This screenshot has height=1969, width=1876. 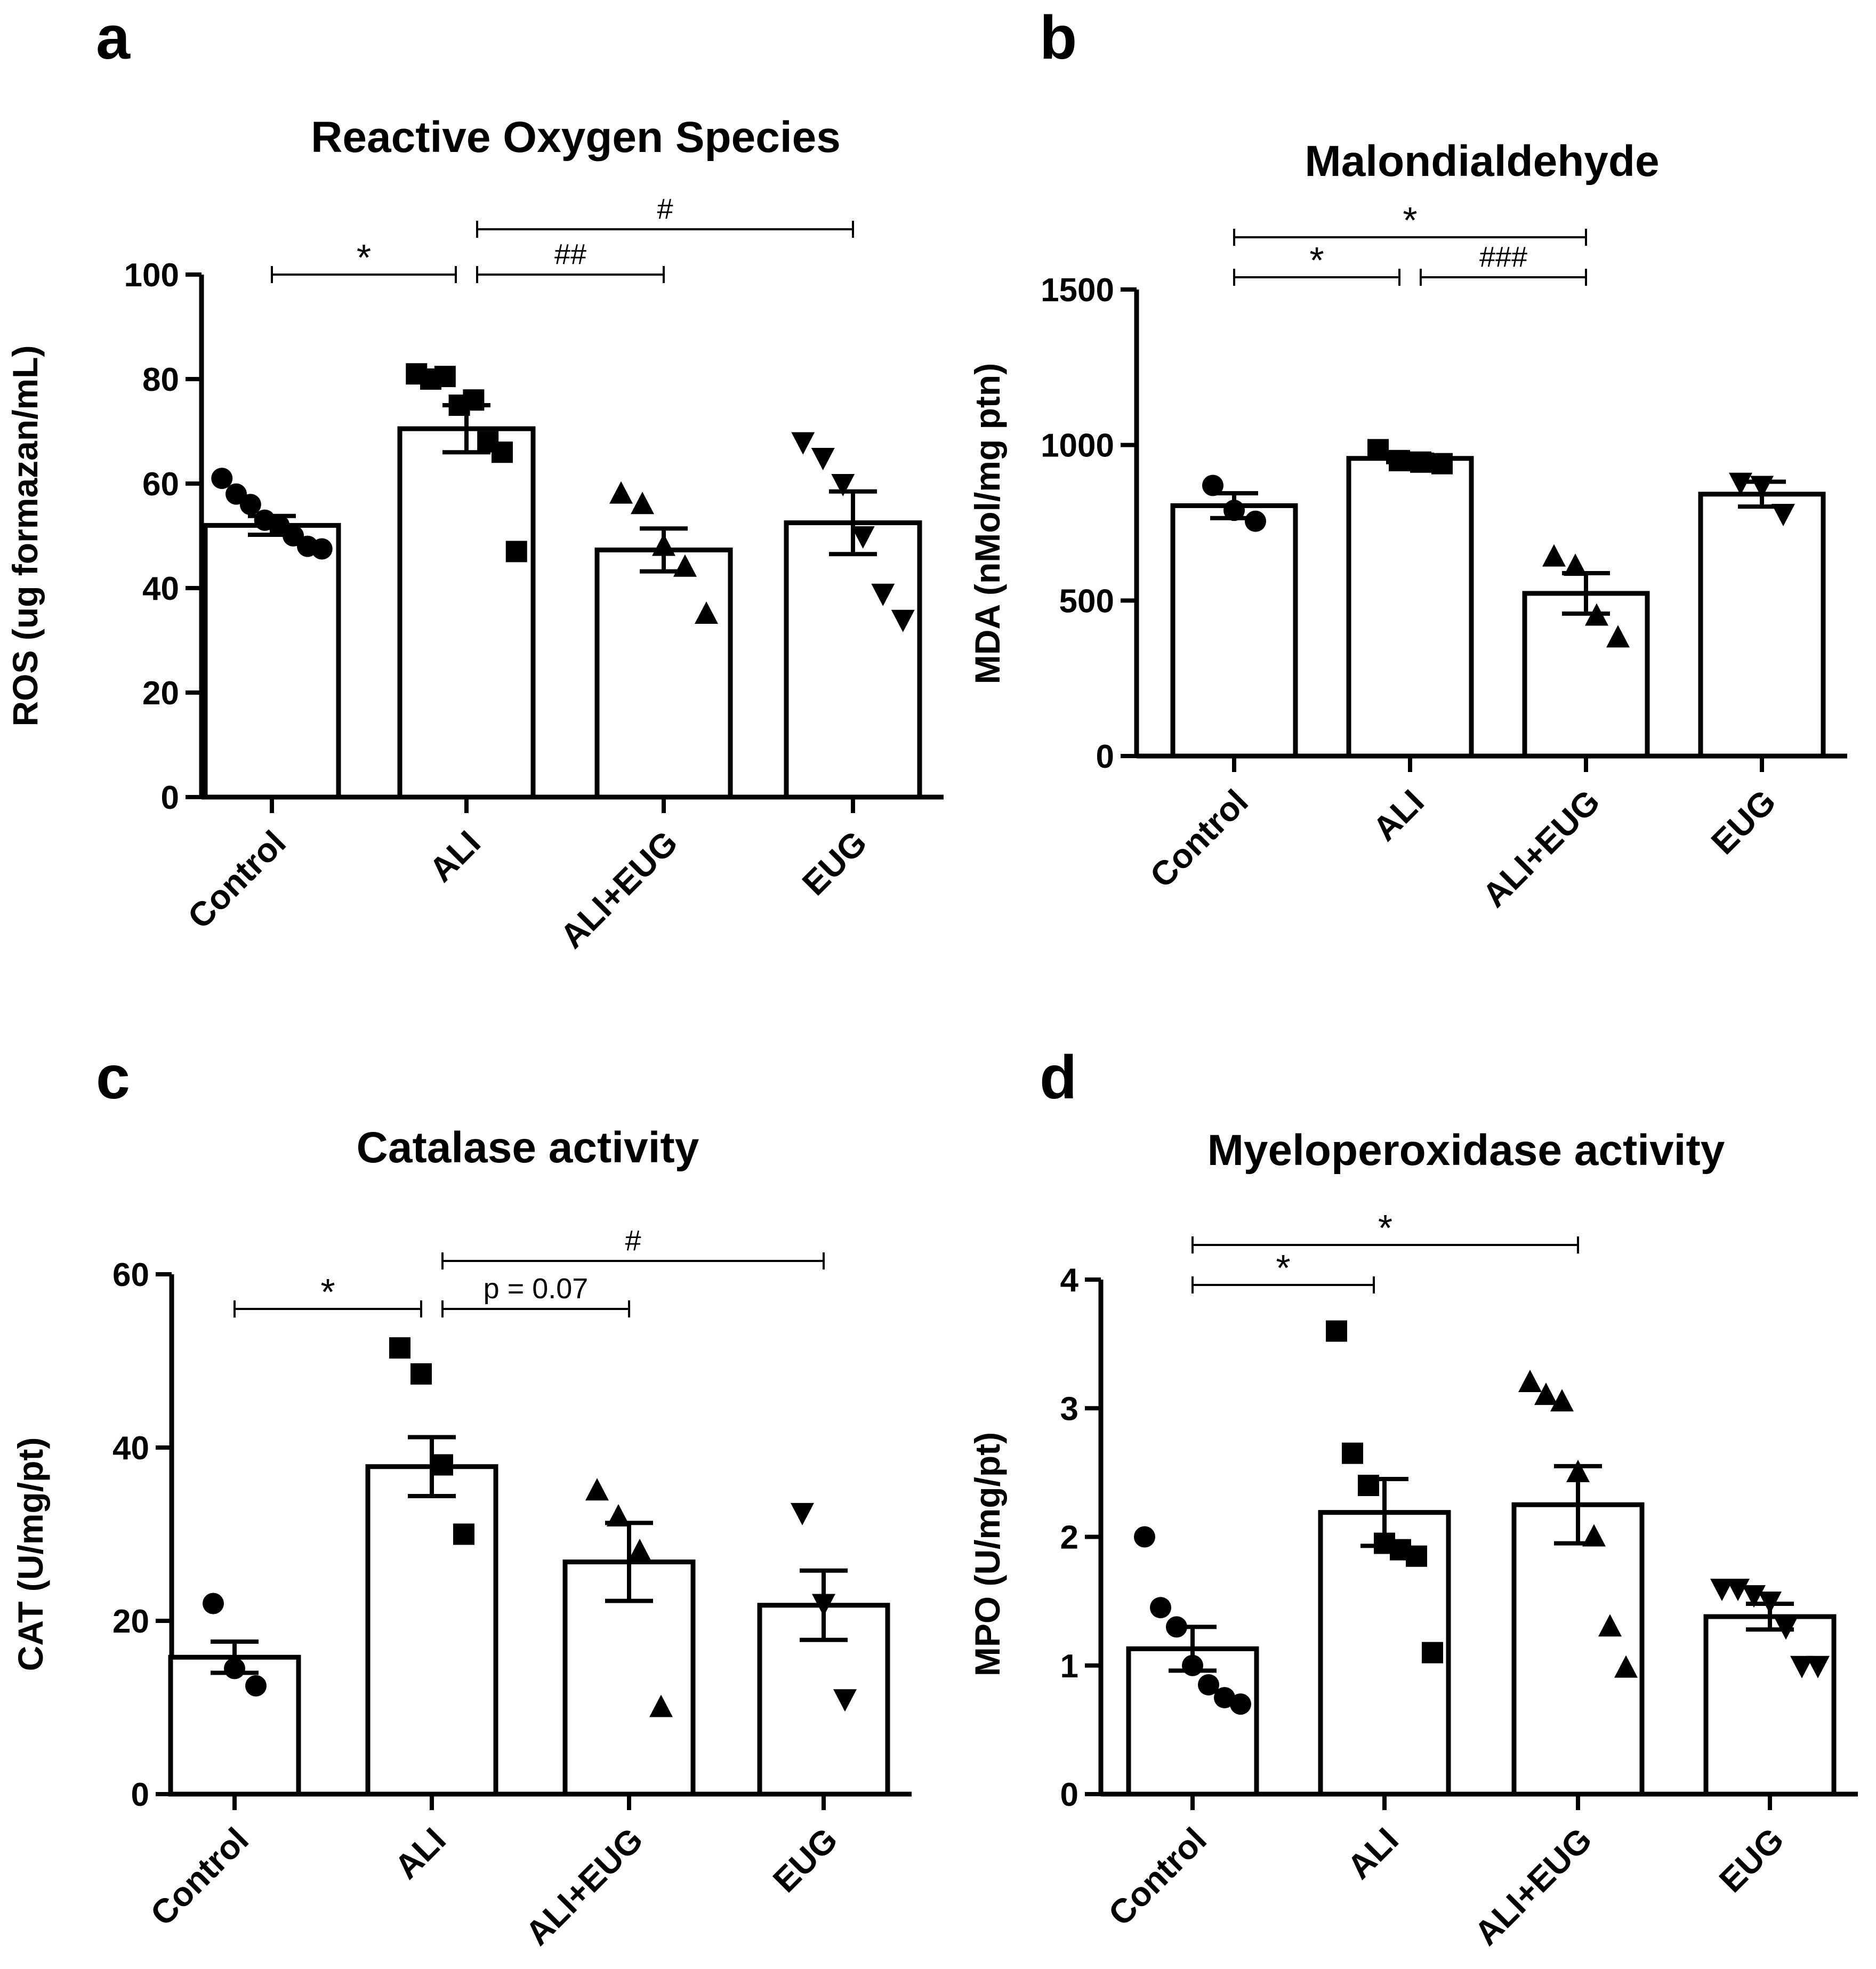 I want to click on y-tick-label: 500, so click(x=1086, y=601).